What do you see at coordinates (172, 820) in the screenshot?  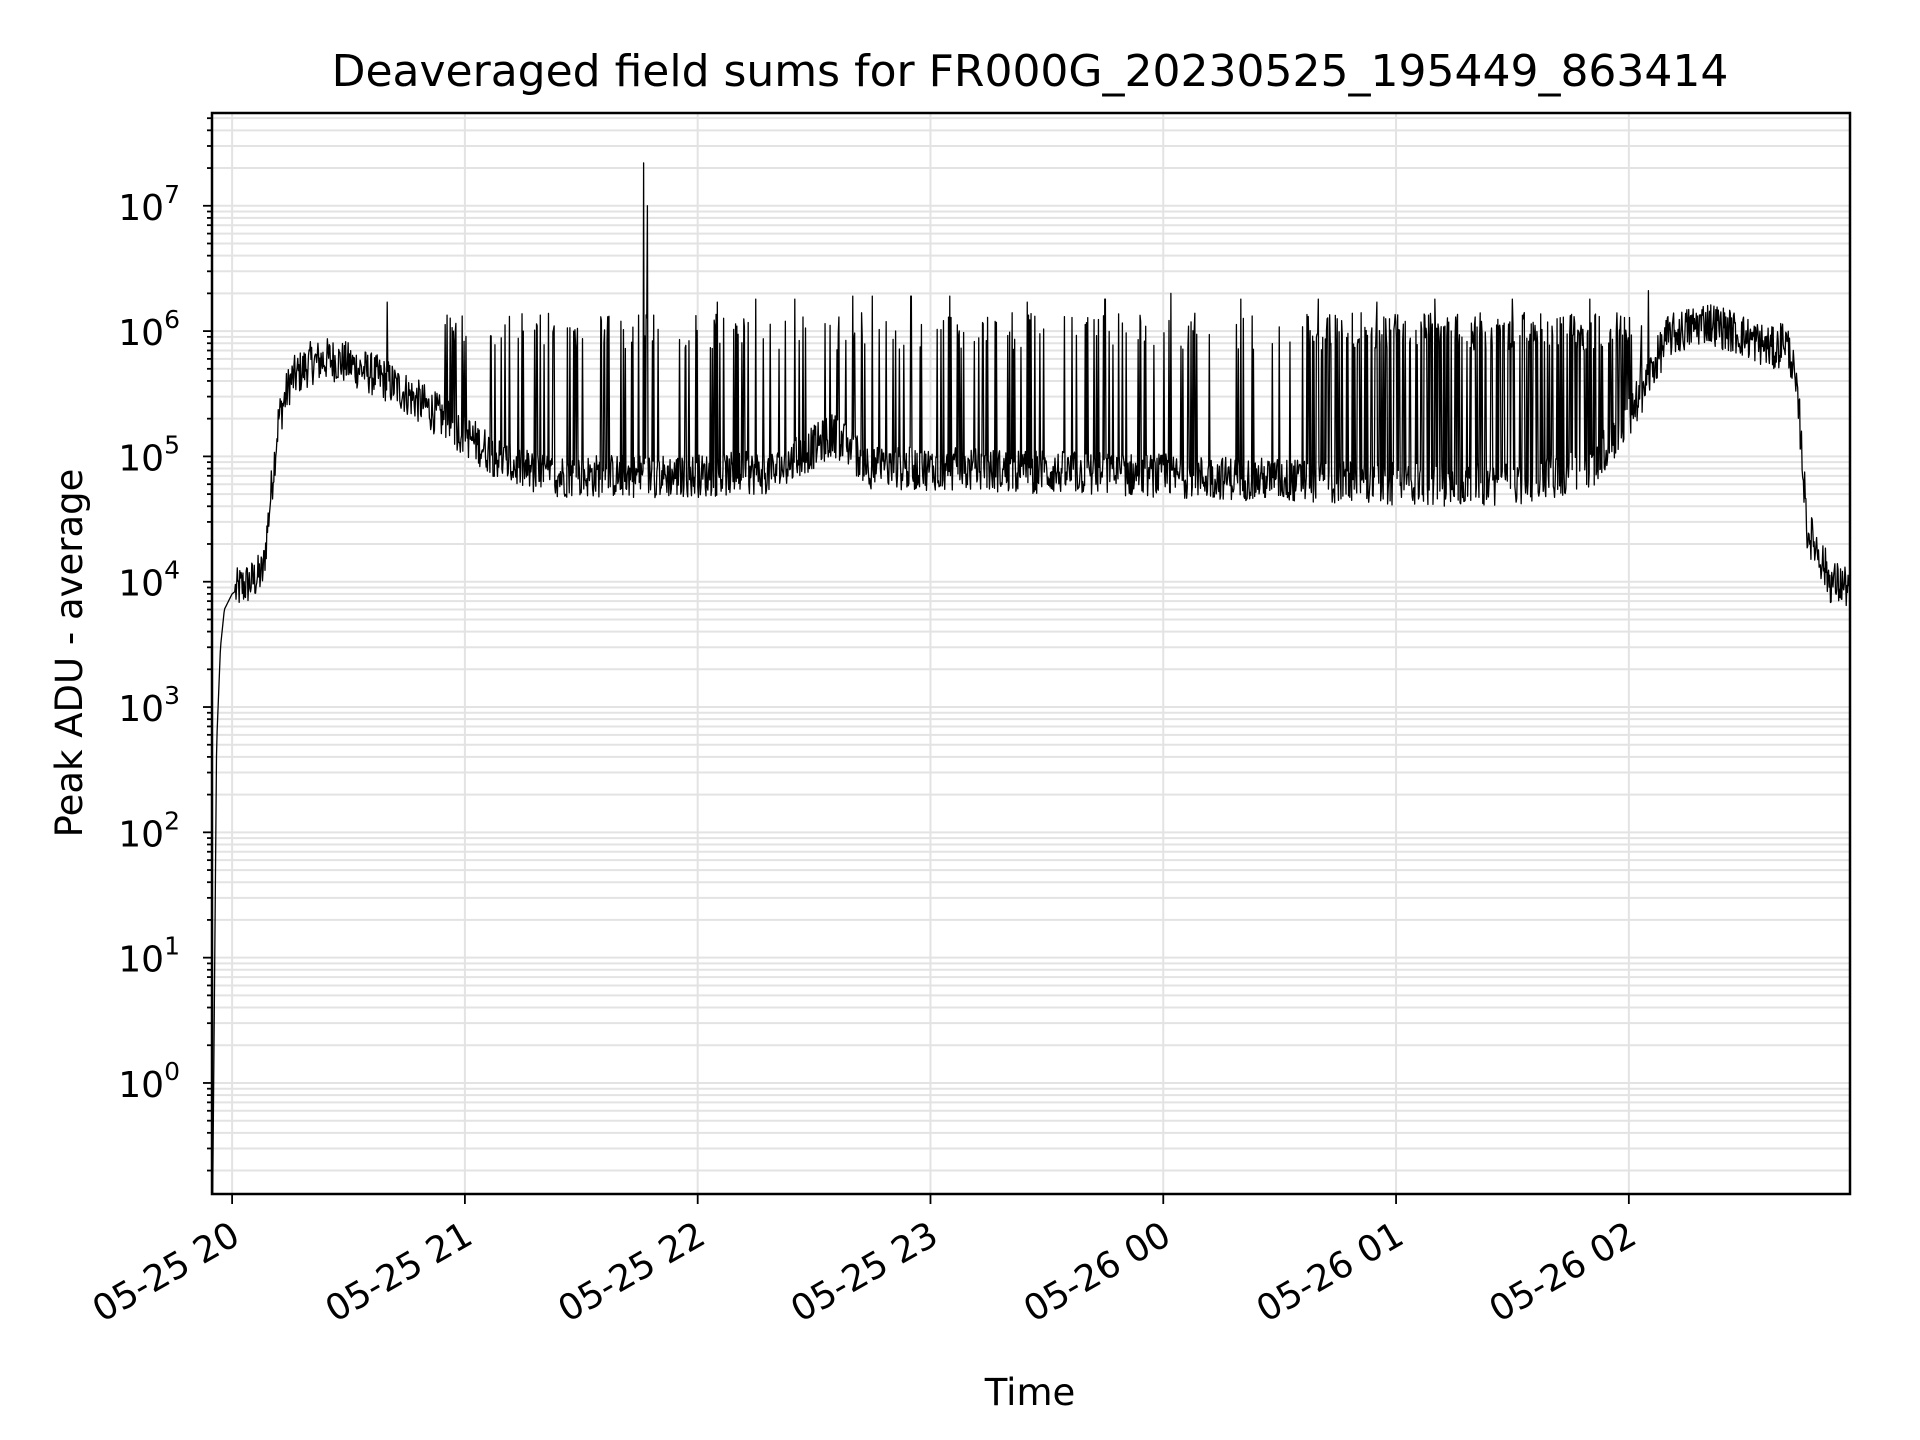 I see `y-tick-exponent: 2` at bounding box center [172, 820].